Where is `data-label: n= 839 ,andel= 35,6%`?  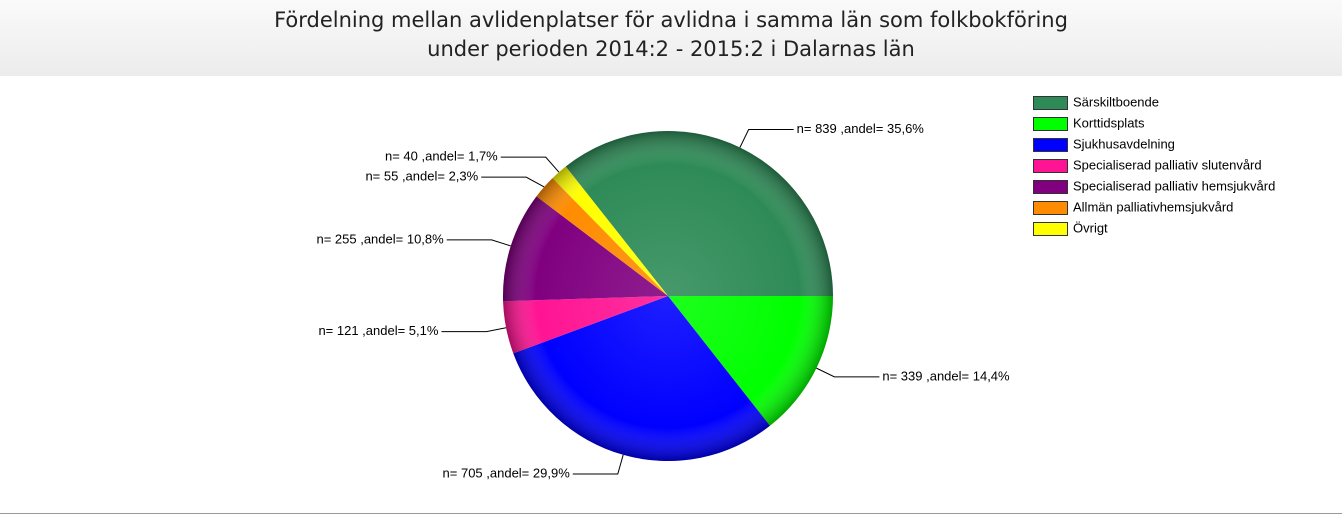
data-label: n= 839 ,andel= 35,6% is located at coordinates (861, 128).